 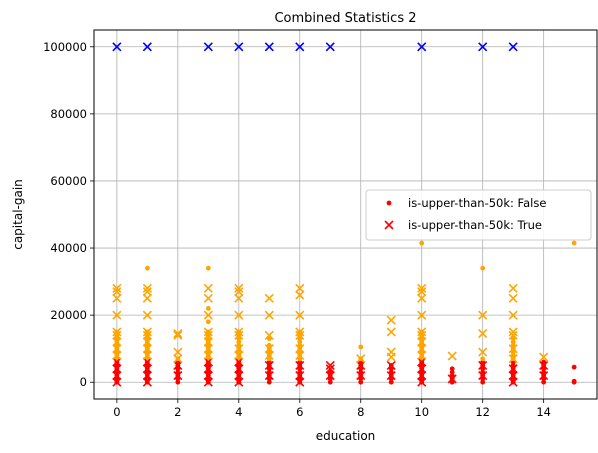 I want to click on x-tick-label: 10, so click(x=421, y=412).